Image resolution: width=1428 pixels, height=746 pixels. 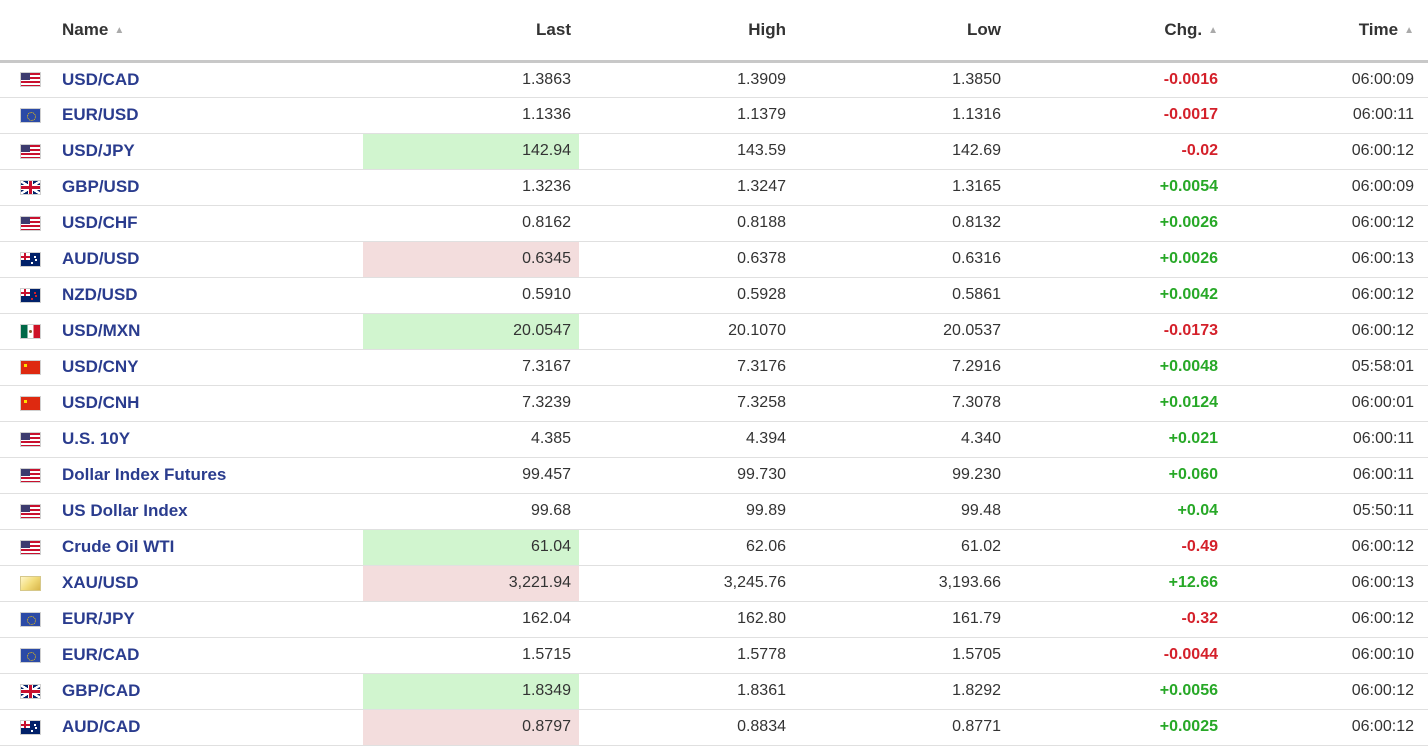 I want to click on last-cell: 142.94, so click(x=471, y=151).